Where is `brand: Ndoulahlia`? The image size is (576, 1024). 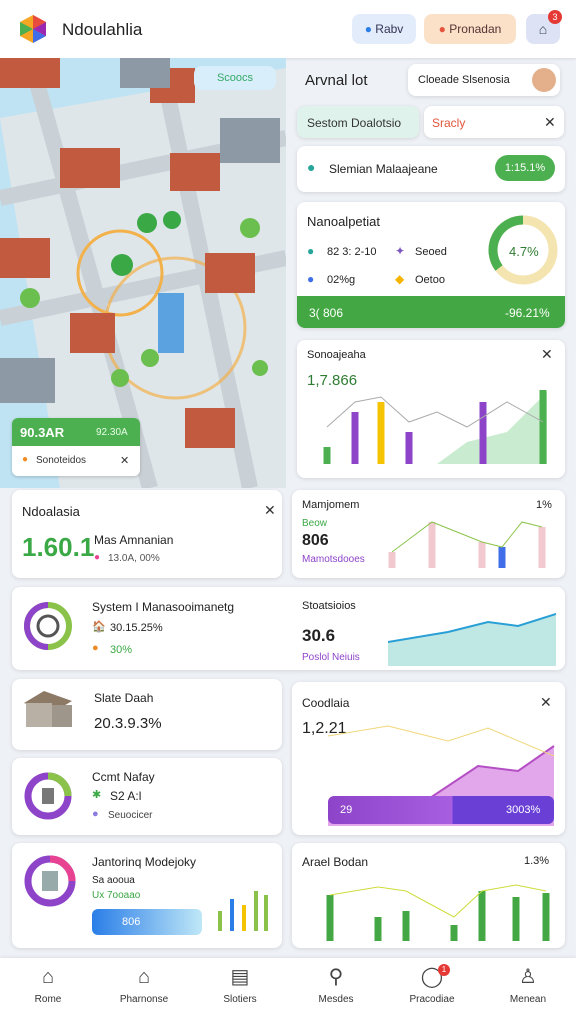 brand: Ndoulahlia is located at coordinates (102, 29).